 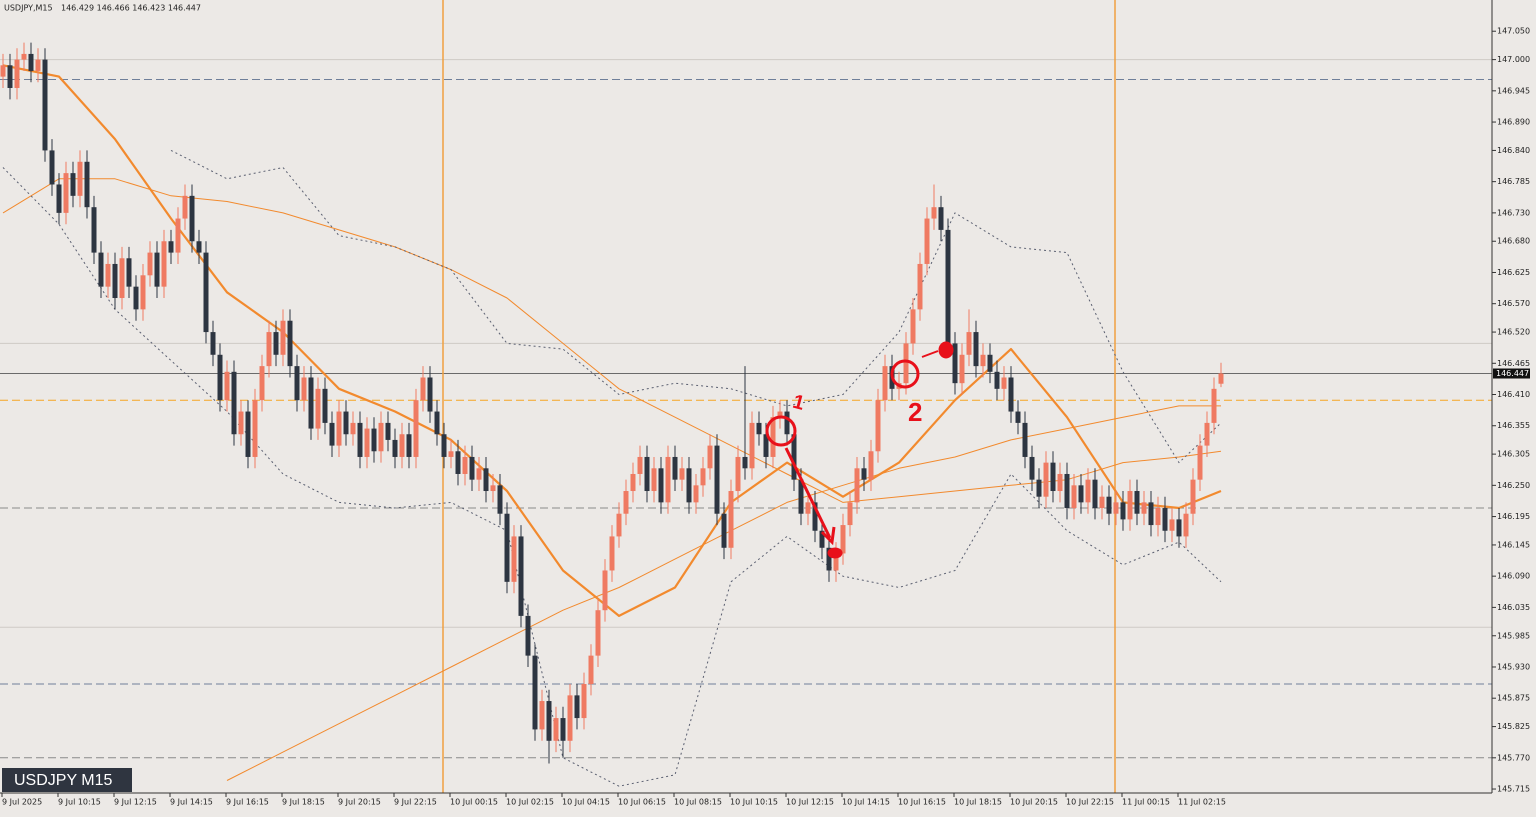 What do you see at coordinates (415, 802) in the screenshot?
I see `x-tick-label: 9 Jul 22:15` at bounding box center [415, 802].